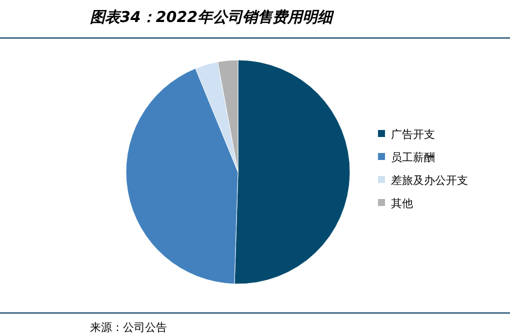 This screenshot has width=521, height=335. What do you see at coordinates (402, 203) in the screenshot?
I see `legend-label: 其他` at bounding box center [402, 203].